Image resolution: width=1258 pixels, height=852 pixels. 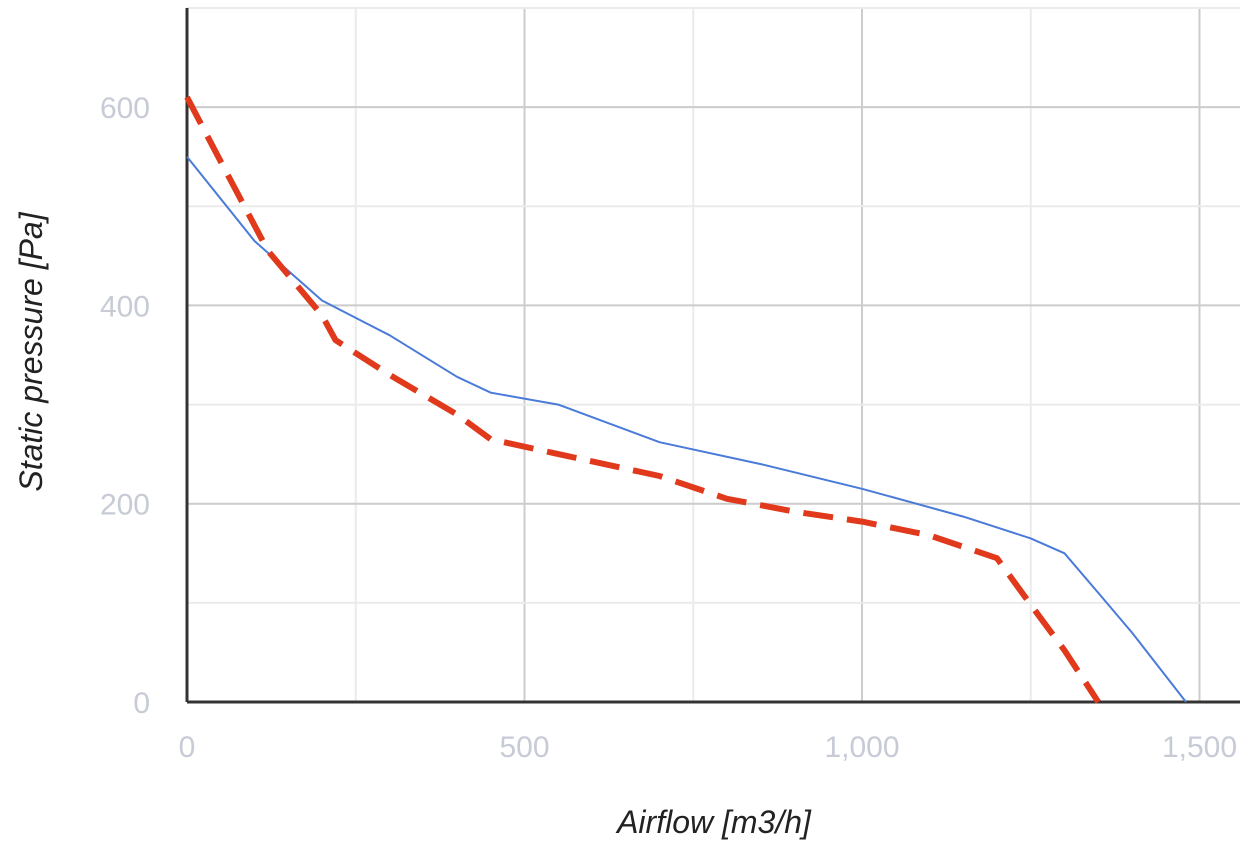 What do you see at coordinates (141, 703) in the screenshot?
I see `y-tick-label: 0` at bounding box center [141, 703].